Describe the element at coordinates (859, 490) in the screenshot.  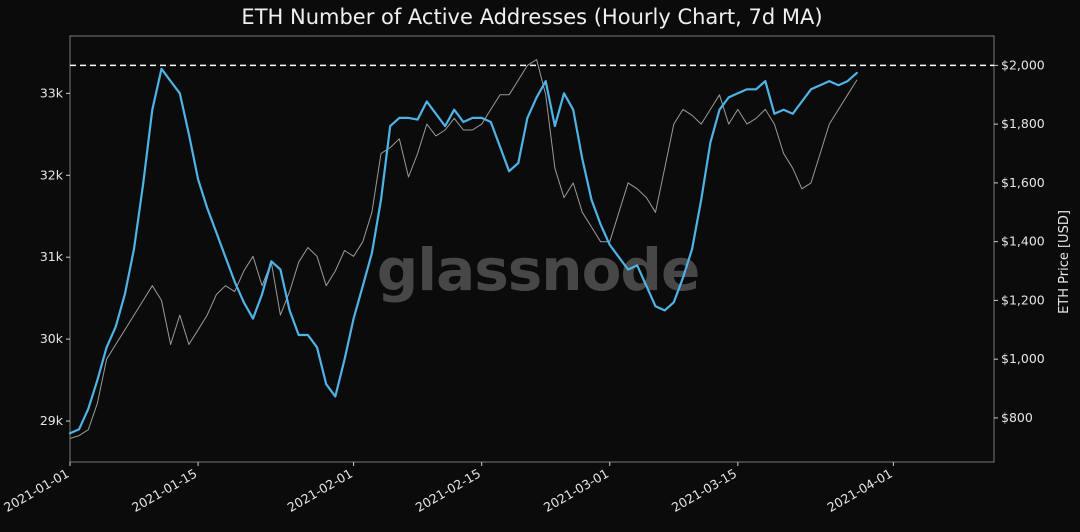
I see `x-tick-label: 2021-04-01` at that location.